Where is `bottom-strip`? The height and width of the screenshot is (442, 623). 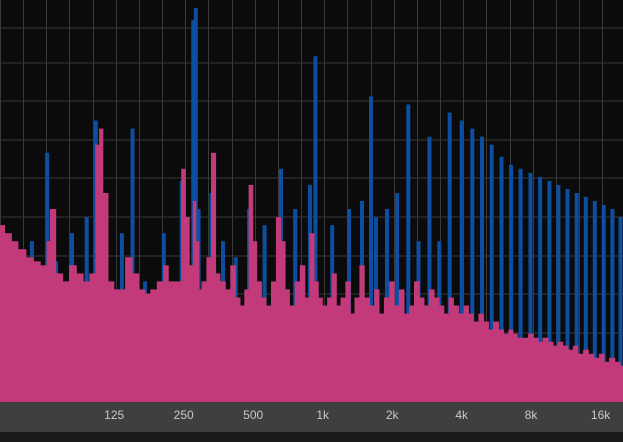 bottom-strip is located at coordinates (311, 437).